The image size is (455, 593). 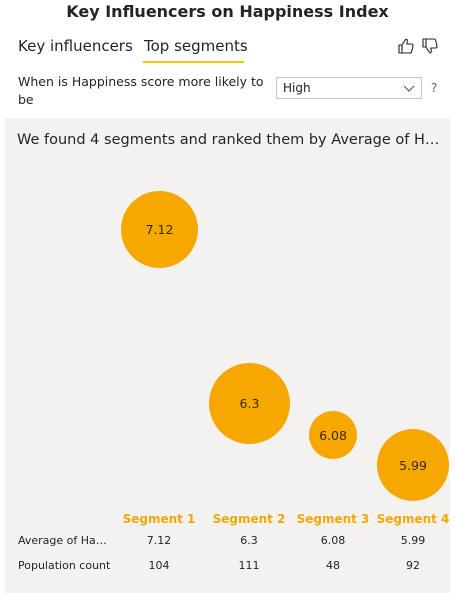 I want to click on thumbs-down-icon, so click(x=430, y=46).